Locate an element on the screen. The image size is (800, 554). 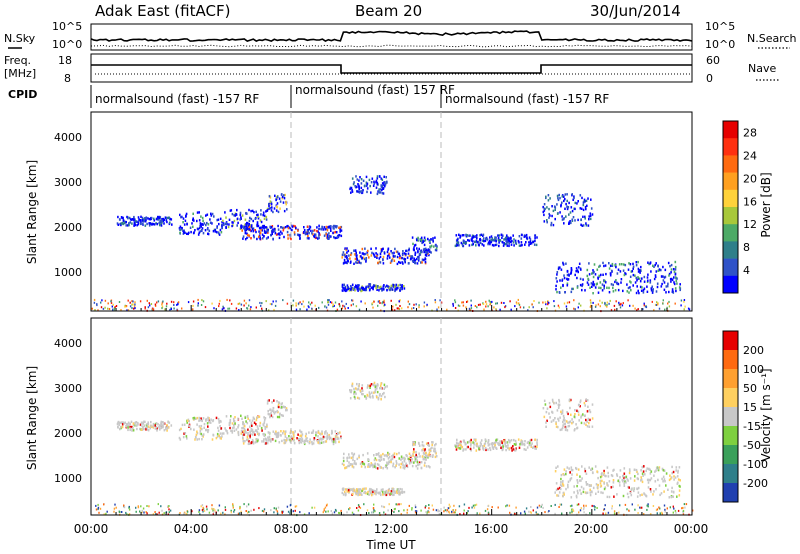
power-cell-2016 is located at coordinates (620, 304).